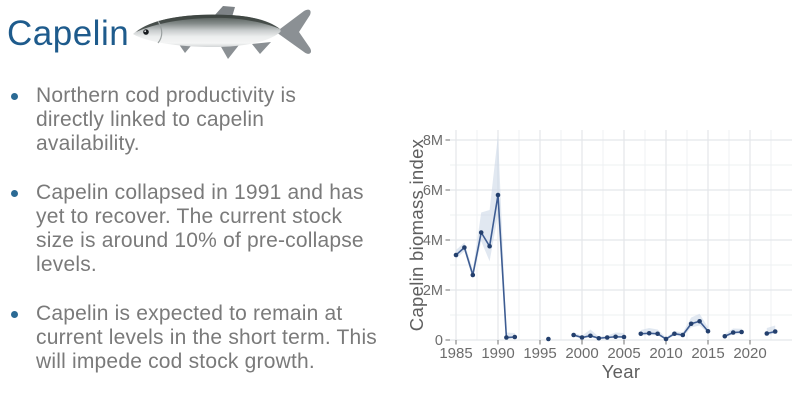 The width and height of the screenshot is (800, 400). I want to click on x-tick-label: 2005, so click(623, 353).